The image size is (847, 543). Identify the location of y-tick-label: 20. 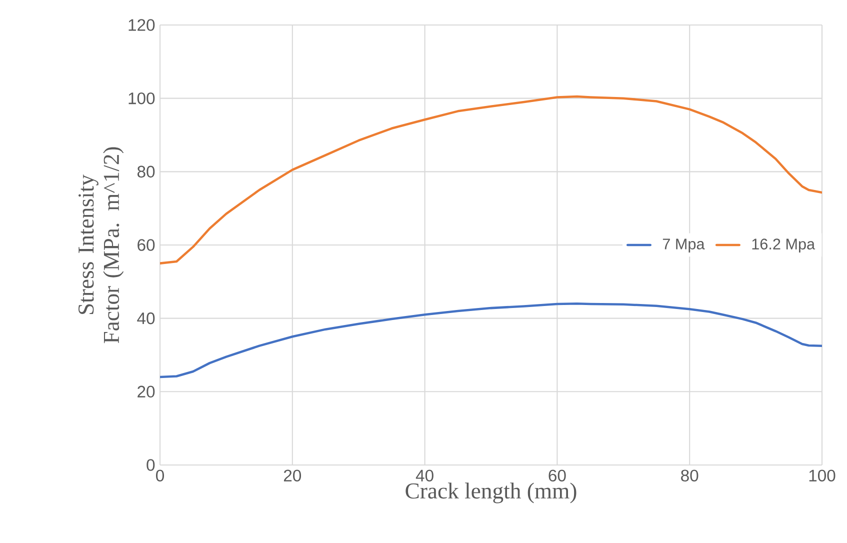
(146, 392).